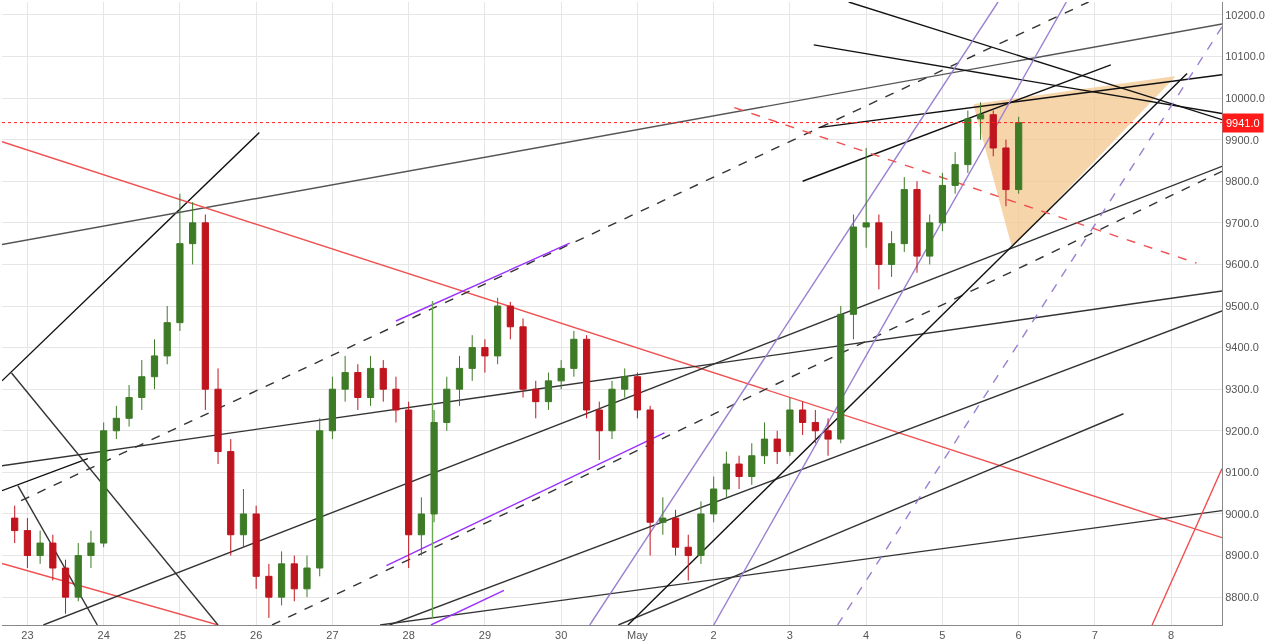 This screenshot has width=1280, height=643. Describe the element at coordinates (332, 635) in the screenshot. I see `x-tick-label: 27` at that location.